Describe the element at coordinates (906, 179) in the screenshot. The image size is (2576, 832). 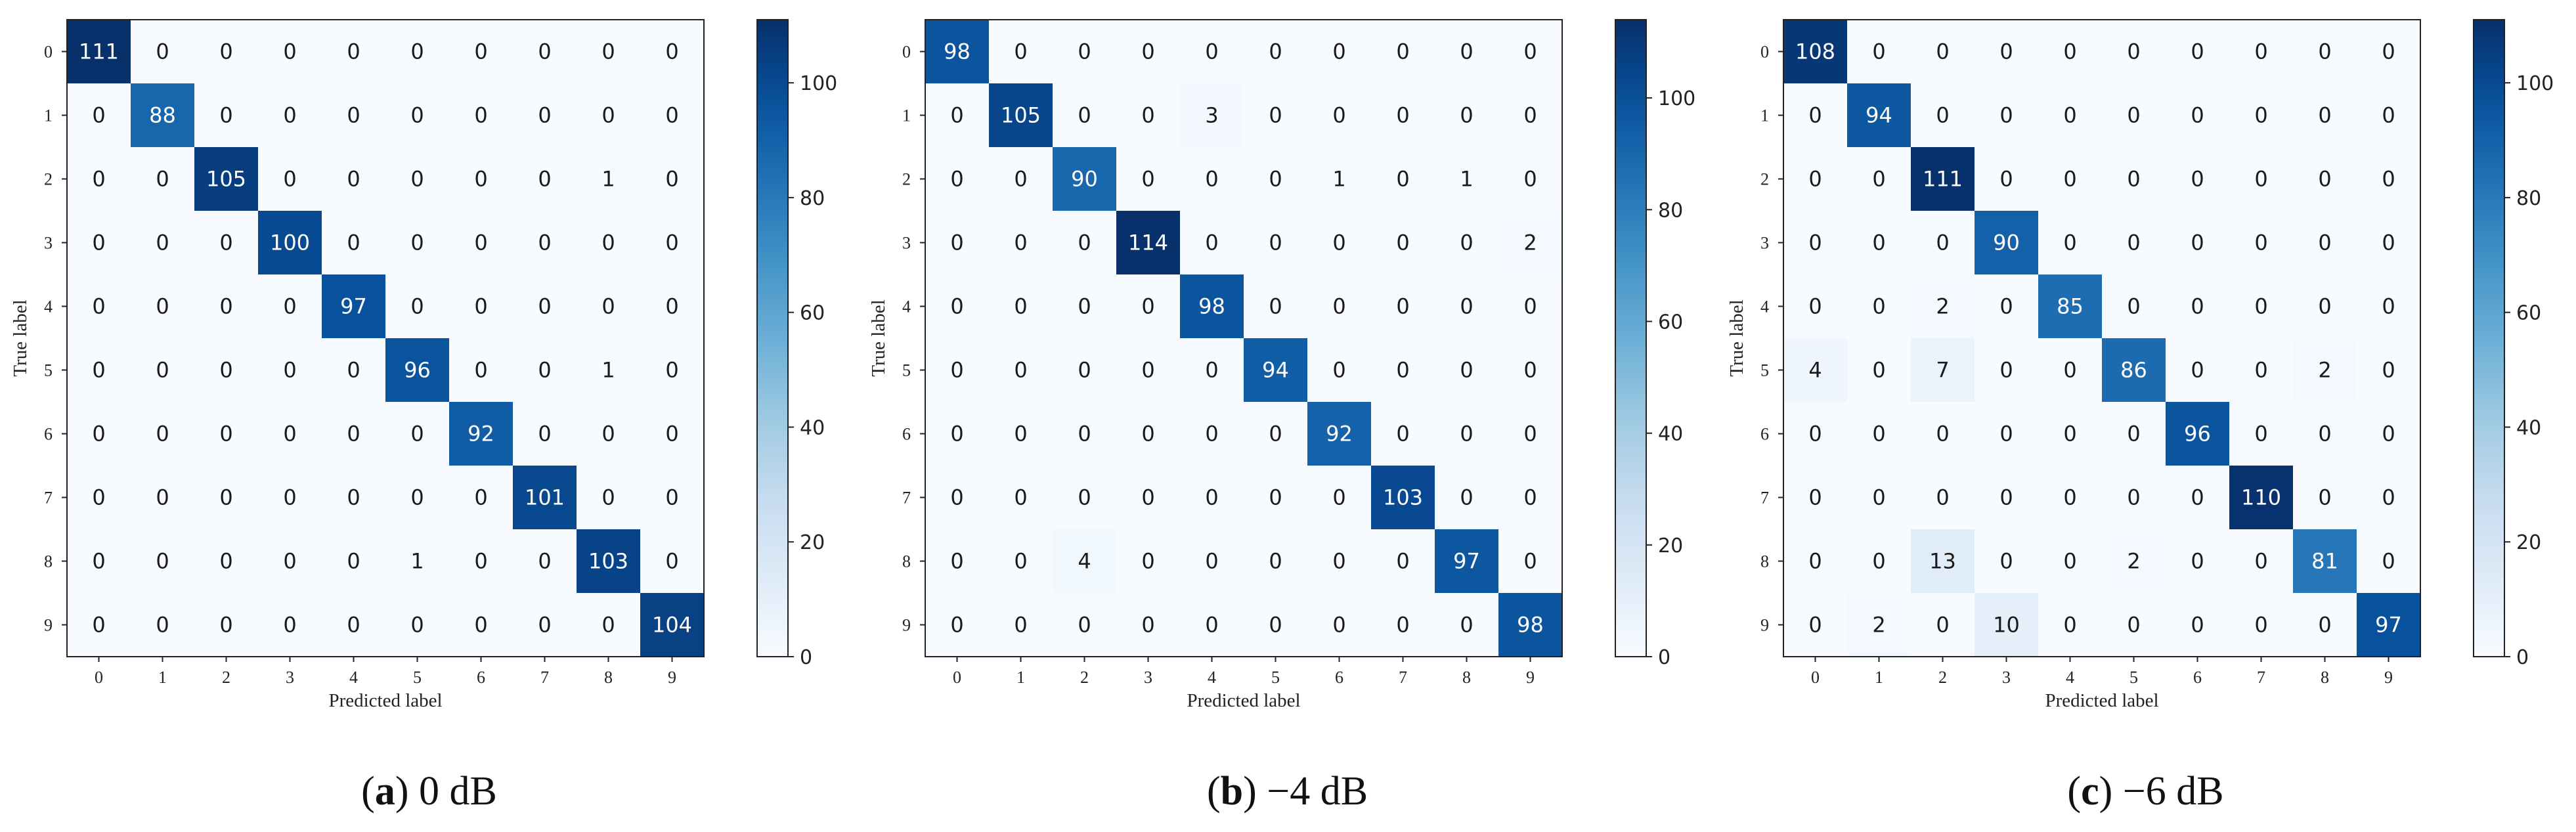
I see `y-tick-label: 2` at that location.